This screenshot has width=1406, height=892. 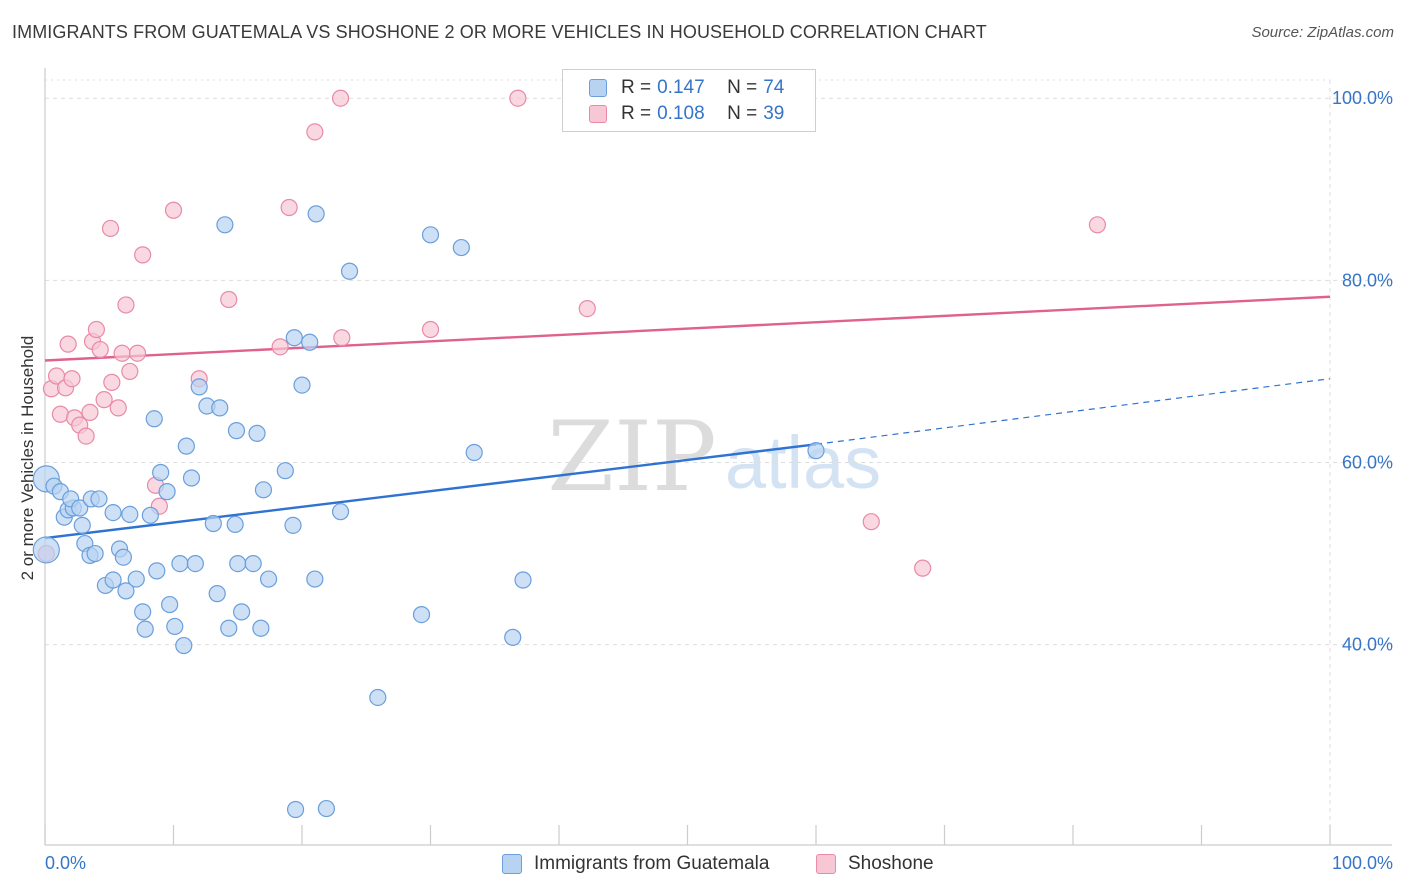 What do you see at coordinates (635, 864) in the screenshot?
I see `legend-item-guatemala: Immigrants from Guatemala` at bounding box center [635, 864].